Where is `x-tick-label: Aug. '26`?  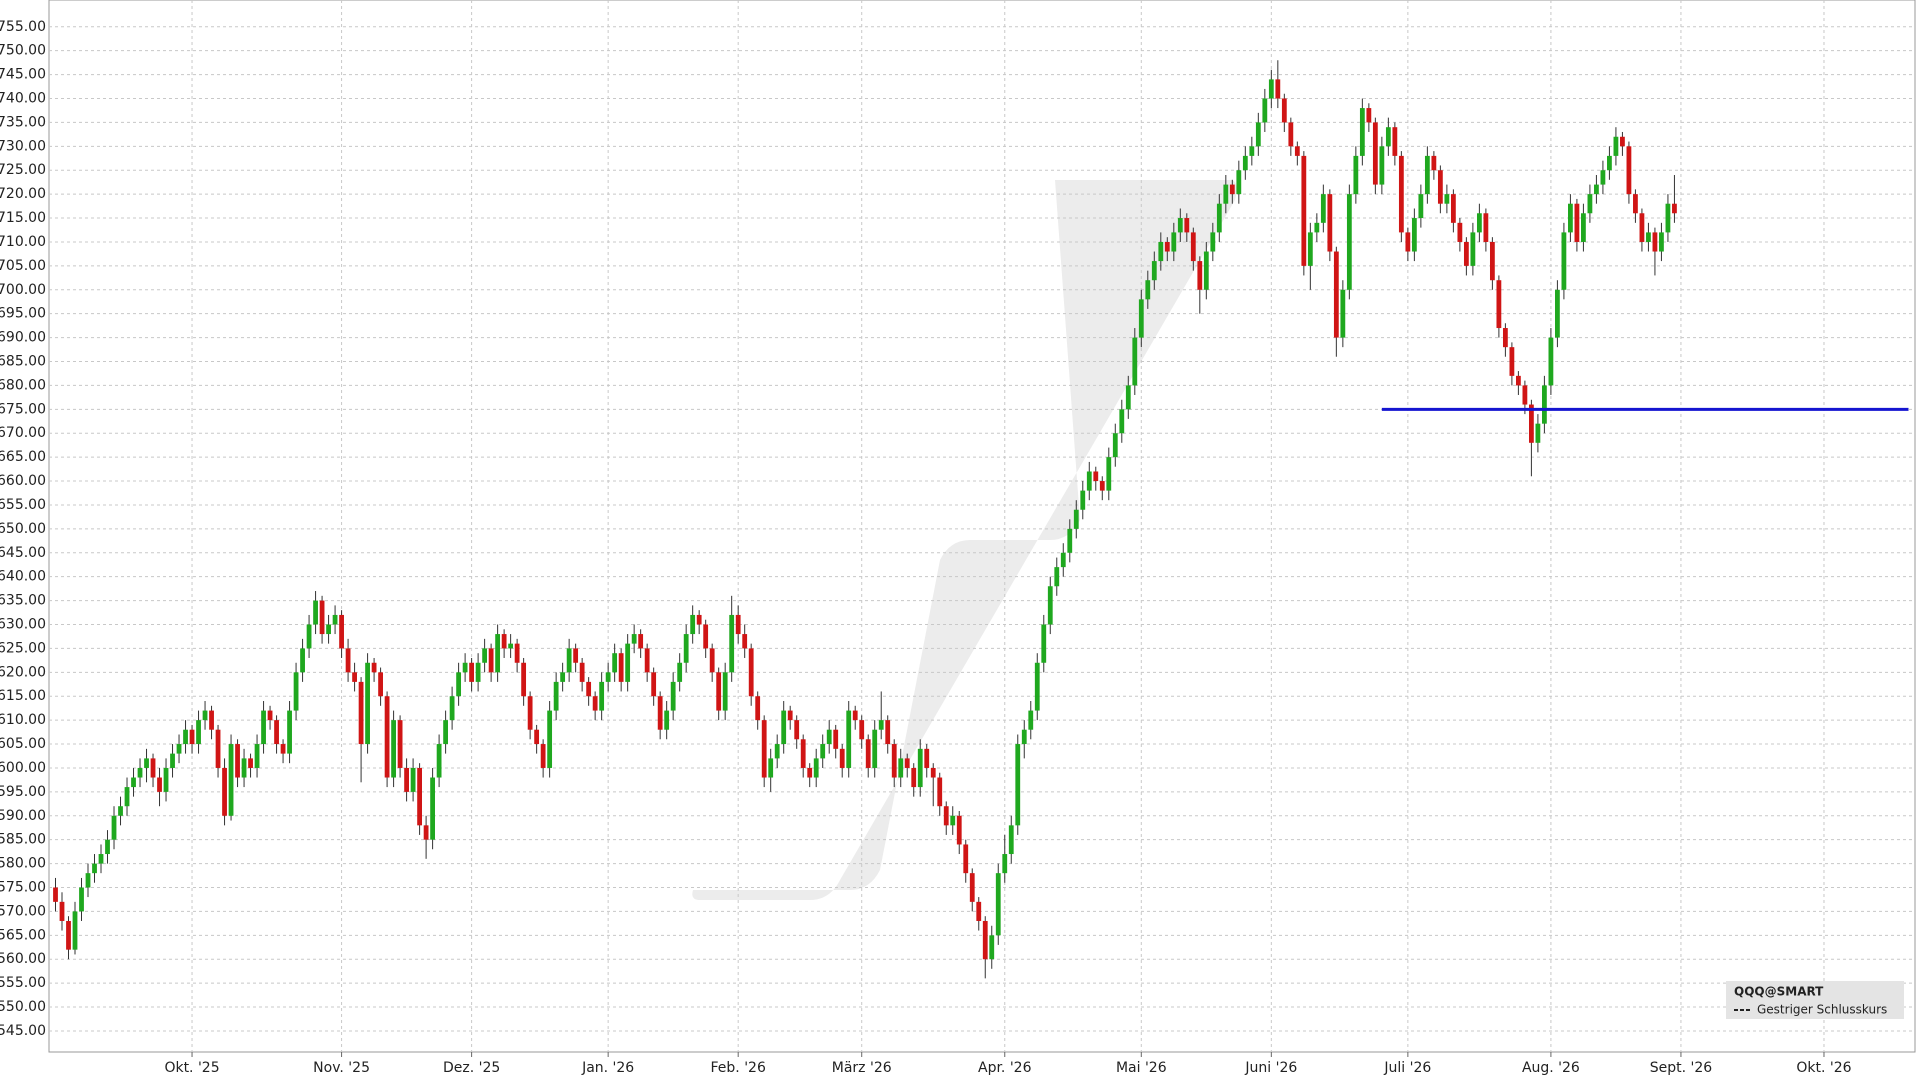 x-tick-label: Aug. '26 is located at coordinates (1551, 1068).